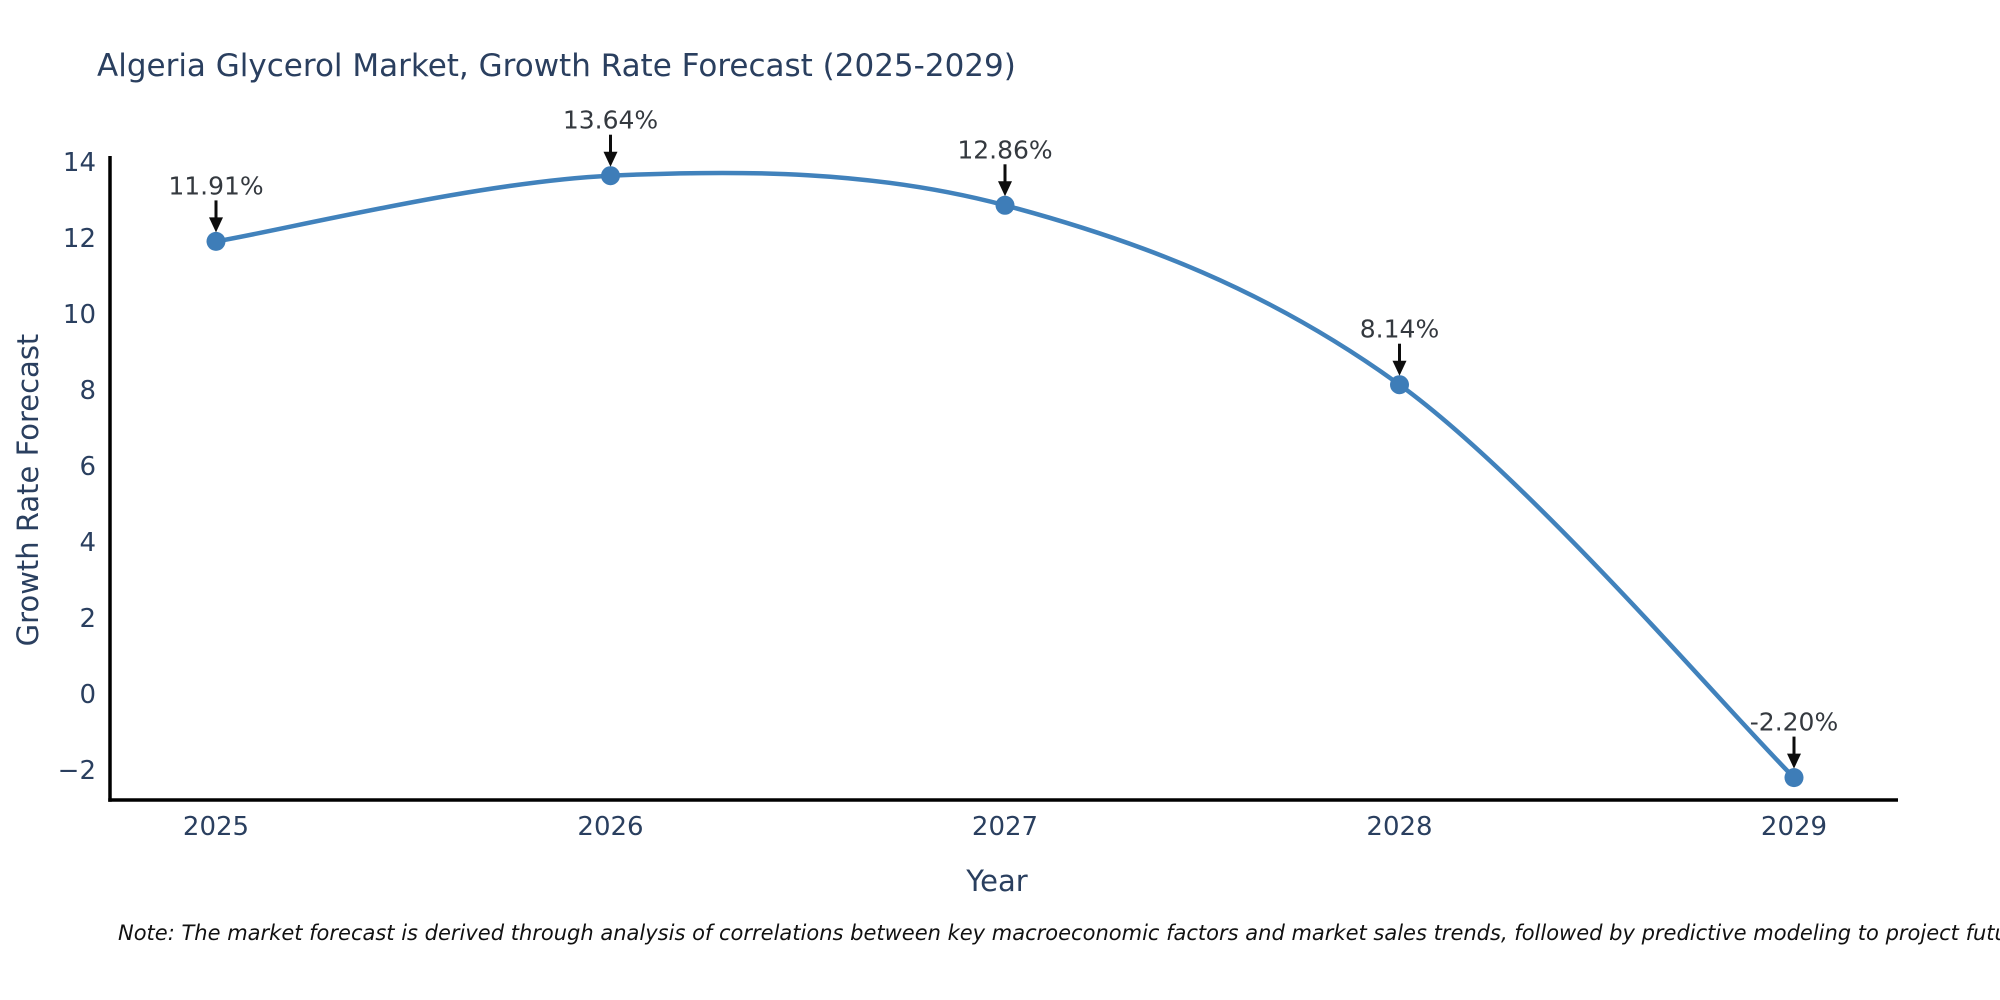  Describe the element at coordinates (1399, 329) in the screenshot. I see `point-value-label: 8.14%` at that location.